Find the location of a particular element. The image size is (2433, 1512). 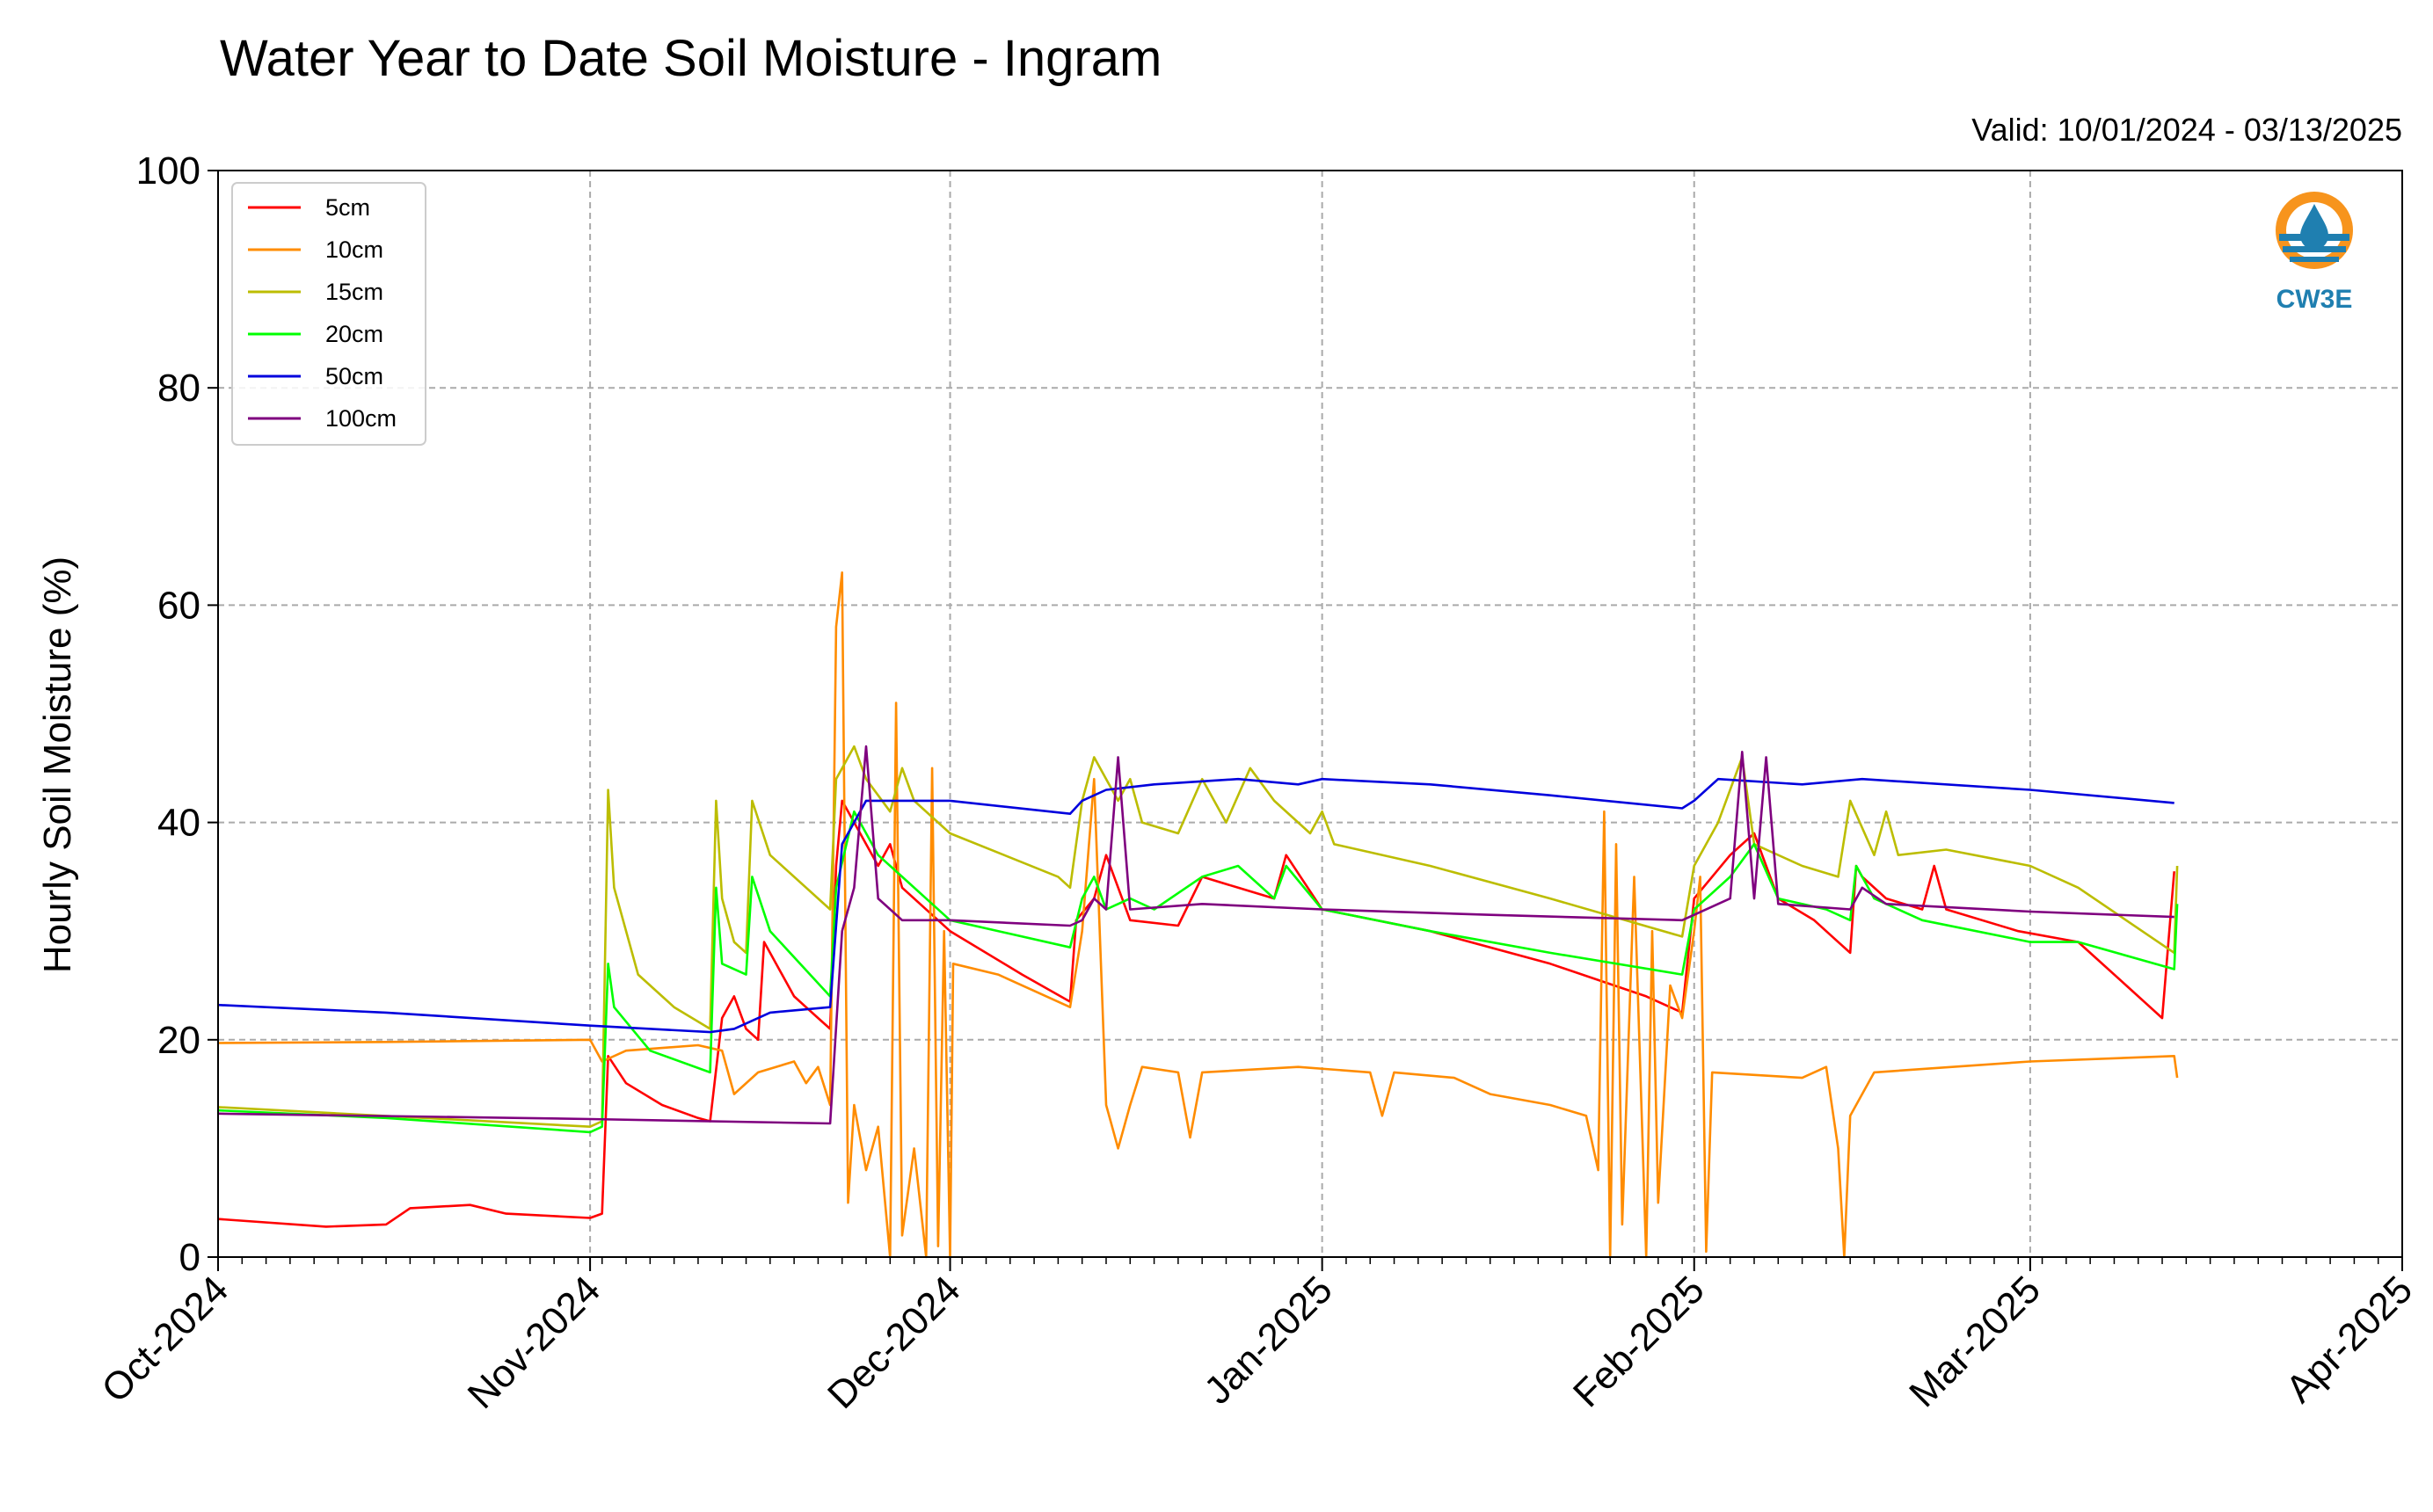

x-tick-label: Apr-2025 is located at coordinates (2349, 1340).